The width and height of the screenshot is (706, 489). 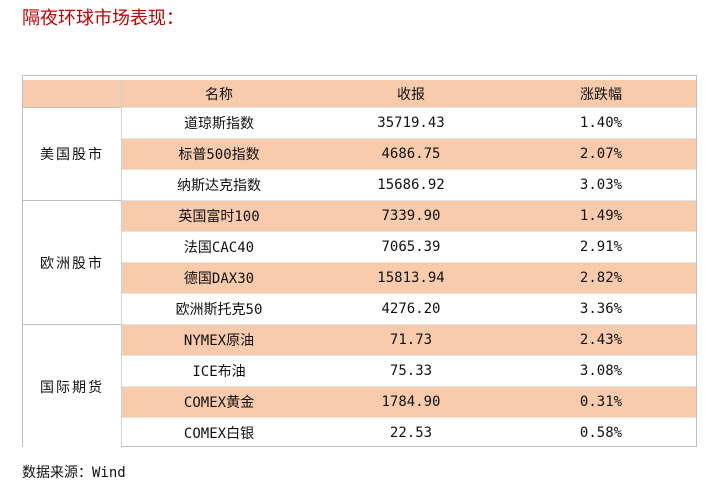 I want to click on cell: 2.82%, so click(x=601, y=278).